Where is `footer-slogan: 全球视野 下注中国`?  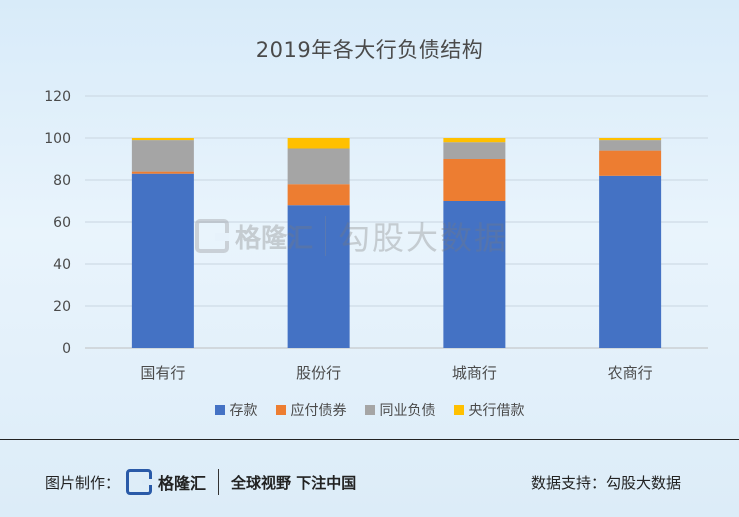
footer-slogan: 全球视野 下注中国 is located at coordinates (294, 482).